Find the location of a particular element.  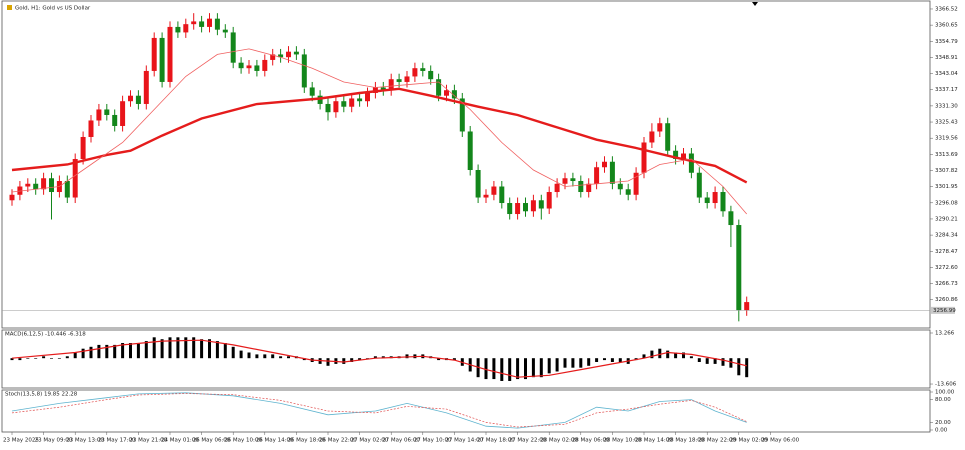

y-tick-label: 3272.60 is located at coordinates (946, 268).